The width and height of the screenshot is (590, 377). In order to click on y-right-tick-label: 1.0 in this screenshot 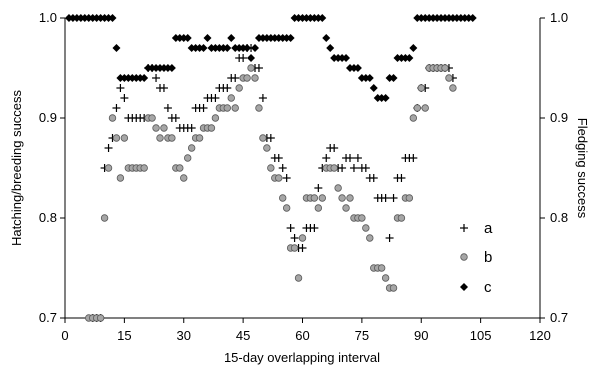, I will do `click(559, 17)`.